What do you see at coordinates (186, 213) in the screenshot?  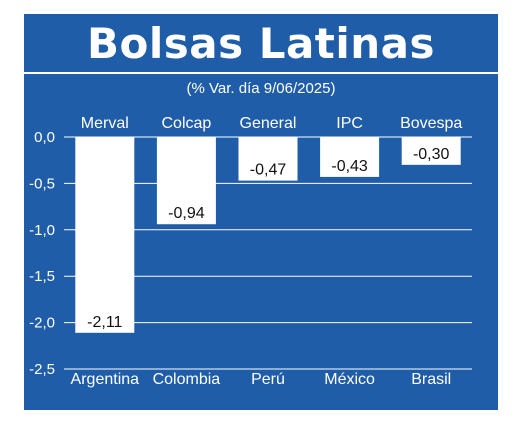 I see `data-label: -0,94` at bounding box center [186, 213].